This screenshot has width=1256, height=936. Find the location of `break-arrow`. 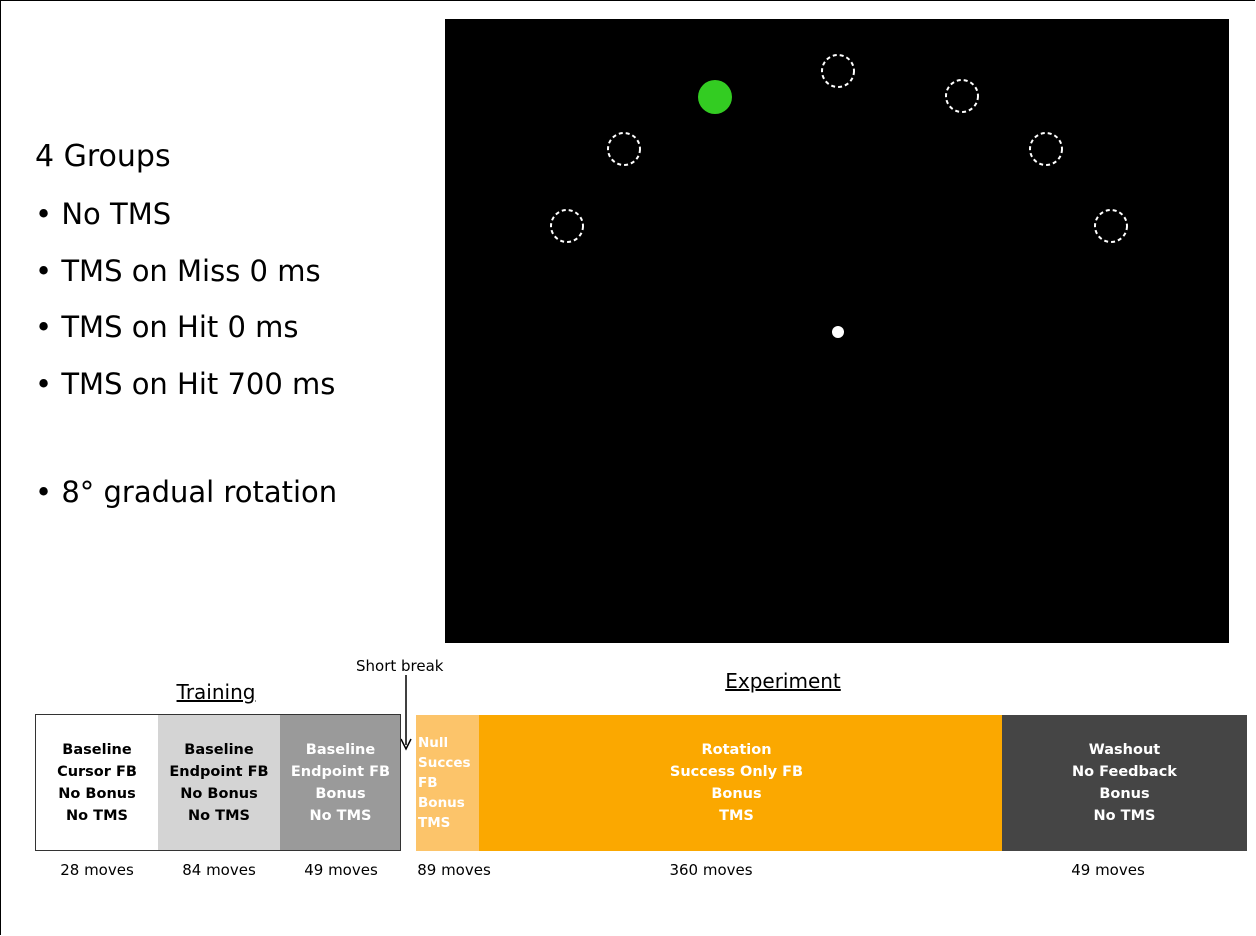

break-arrow is located at coordinates (406, 713).